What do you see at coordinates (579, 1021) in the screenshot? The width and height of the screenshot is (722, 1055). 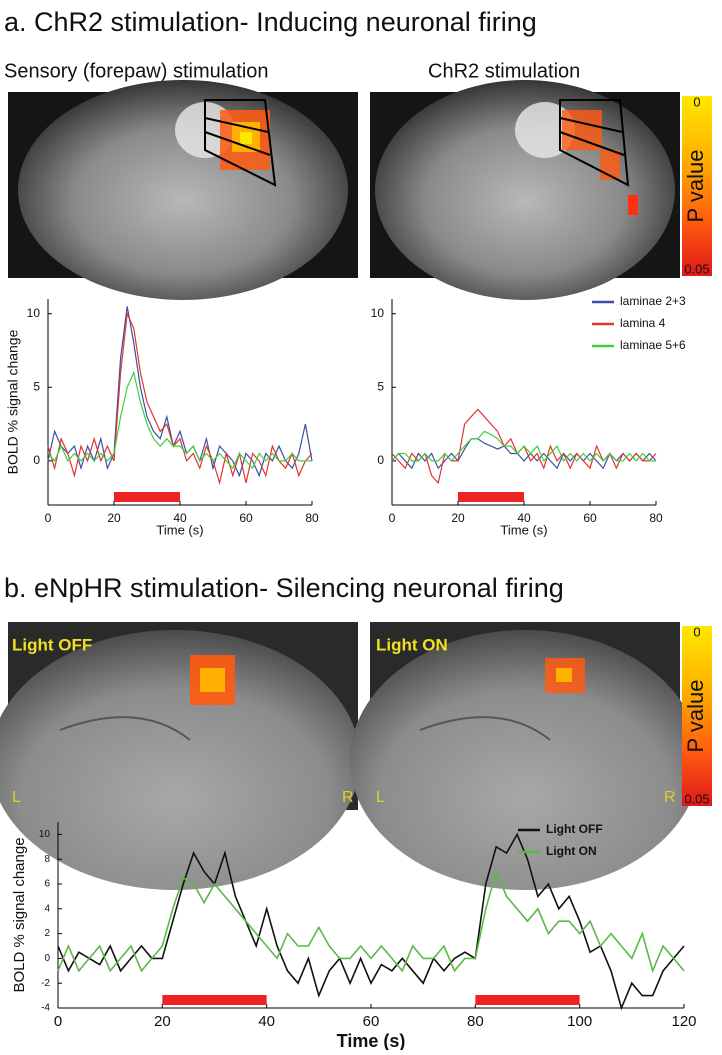 I see `x-tick-label: 100` at bounding box center [579, 1021].